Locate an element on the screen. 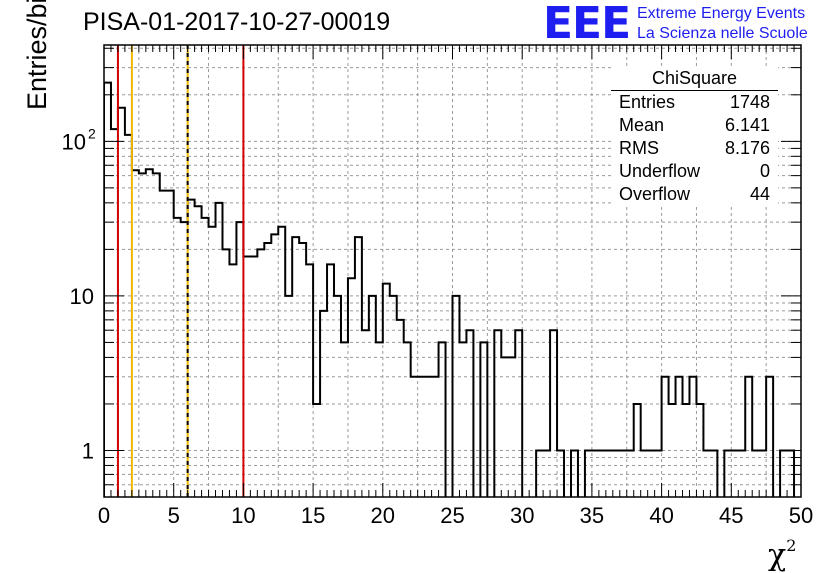  x-tick-label: 0 is located at coordinates (104, 515).